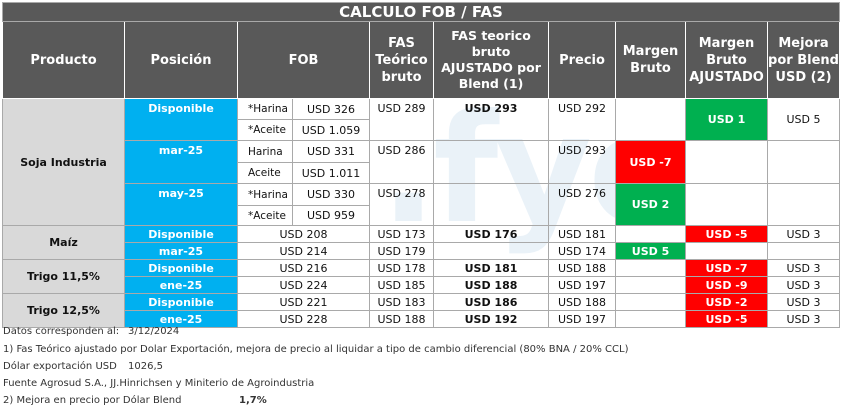 The height and width of the screenshot is (415, 843). Describe the element at coordinates (401, 251) in the screenshot. I see `fas-teorico-cell: USD 179` at that location.